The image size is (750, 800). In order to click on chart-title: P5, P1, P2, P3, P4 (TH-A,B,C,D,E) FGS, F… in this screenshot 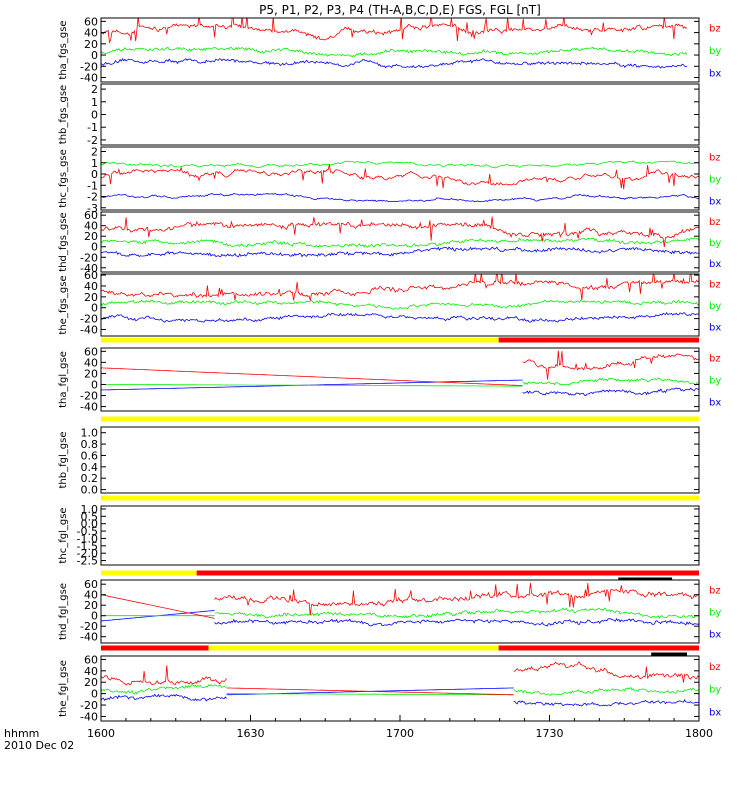, I will do `click(400, 10)`.